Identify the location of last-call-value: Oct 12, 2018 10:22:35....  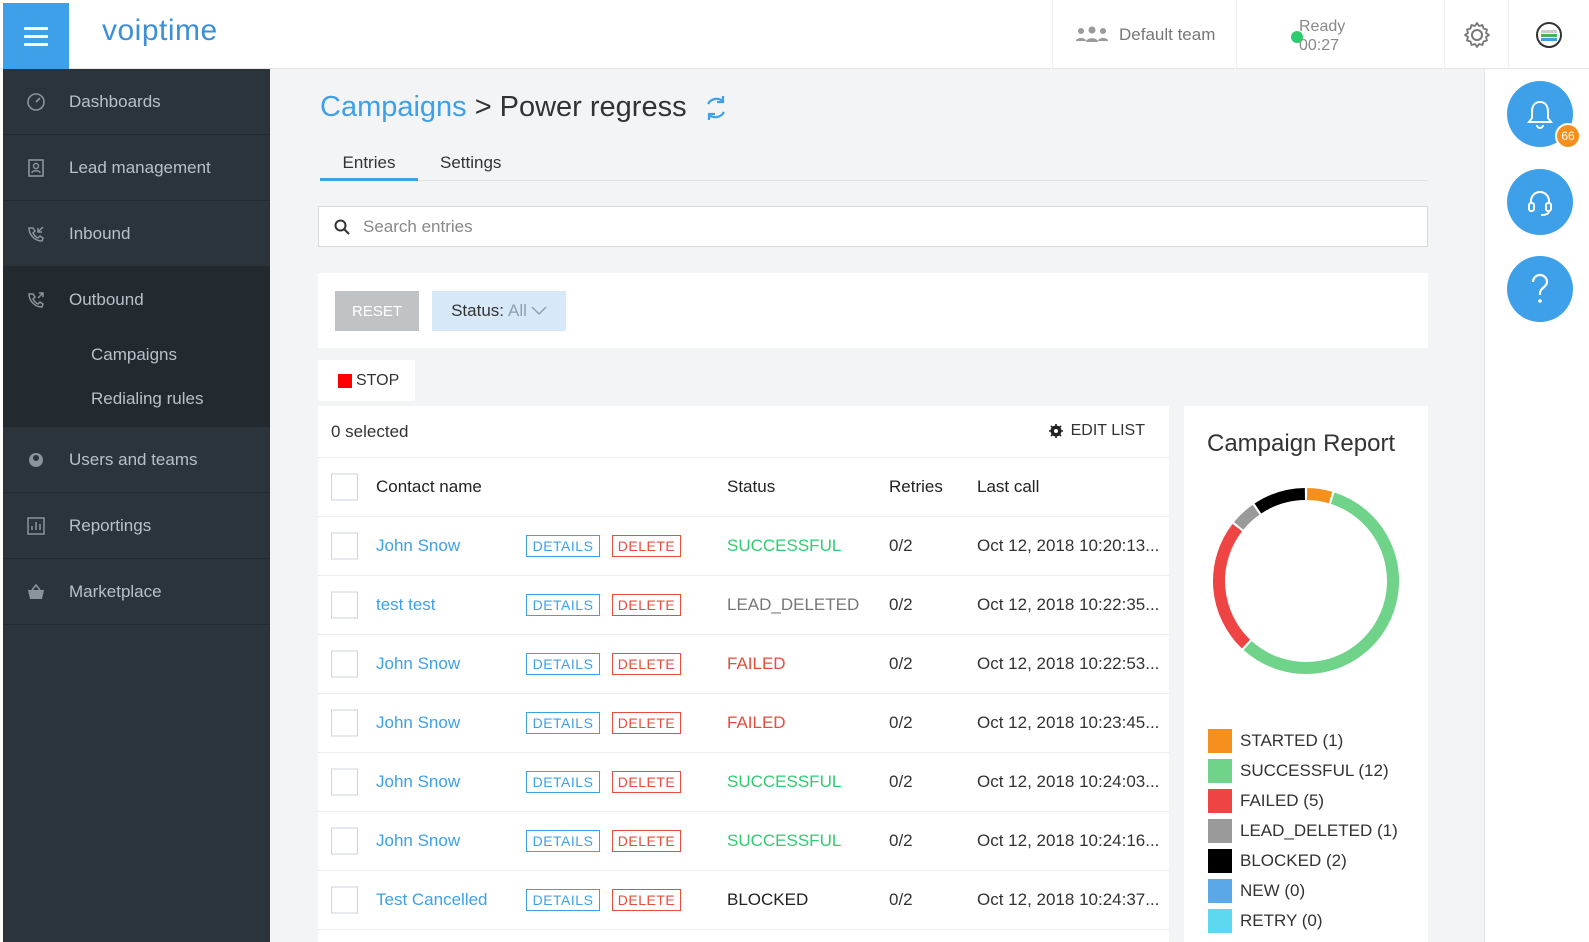
(1068, 604).